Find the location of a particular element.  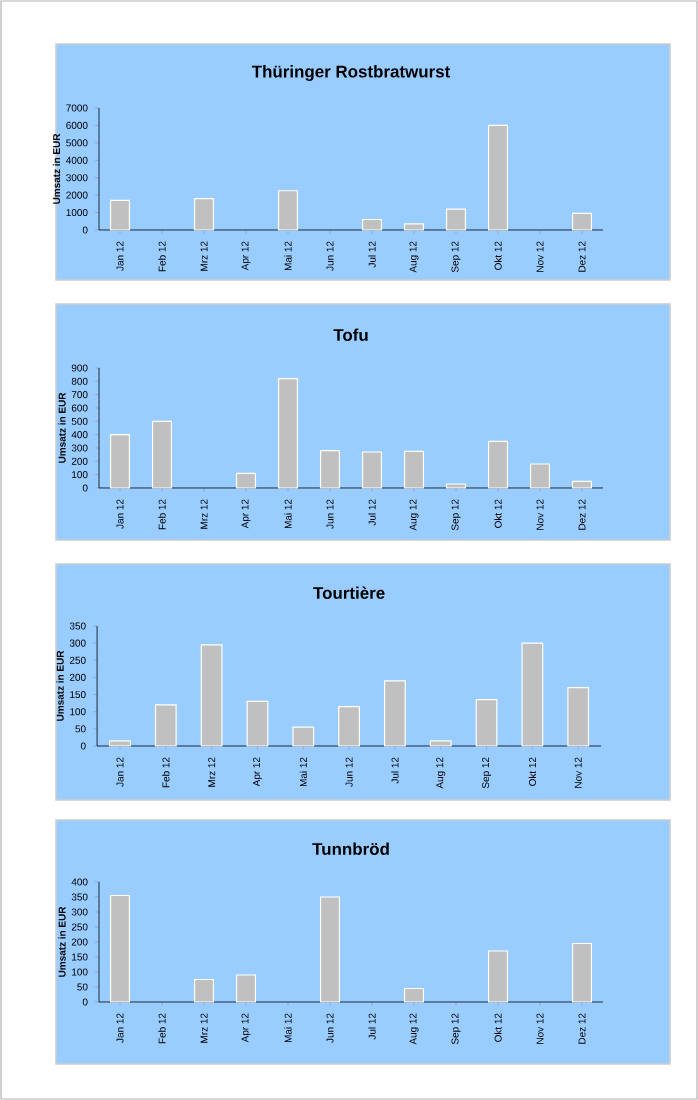

chart-title: Thüringer Rostbratwurst is located at coordinates (351, 73).